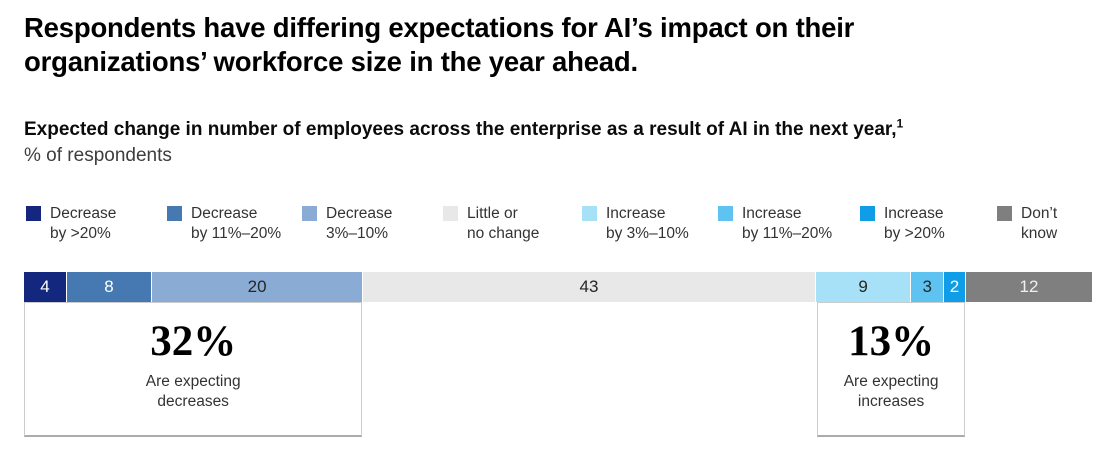 The height and width of the screenshot is (458, 1094). I want to click on legend-item: Increase by >20%, so click(902, 224).